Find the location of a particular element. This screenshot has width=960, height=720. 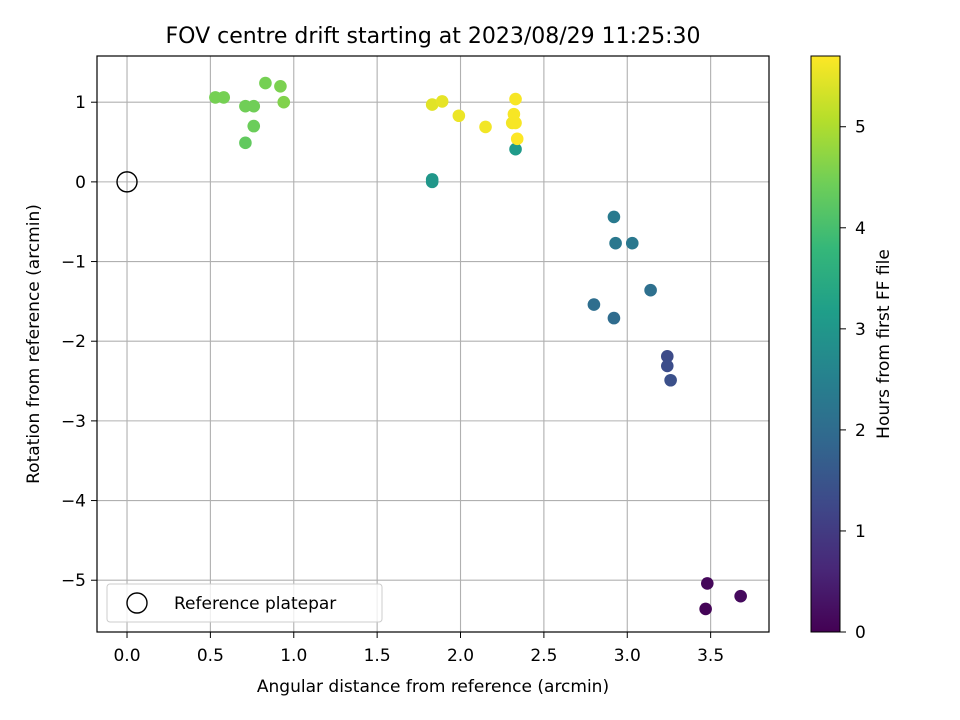

legend: Reference platepar is located at coordinates (244, 603).